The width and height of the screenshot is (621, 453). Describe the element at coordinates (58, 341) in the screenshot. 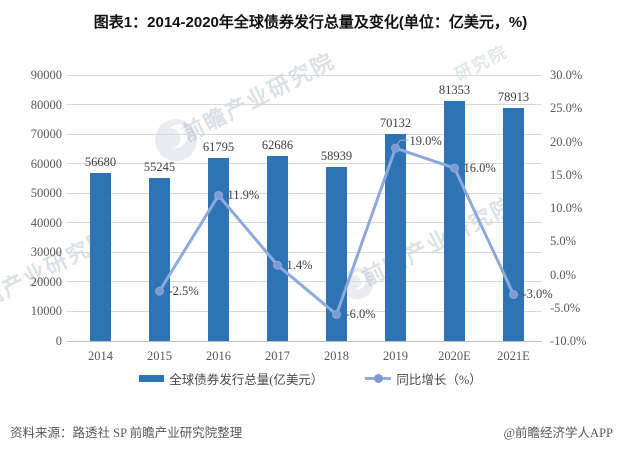

I see `y-axis-label-left: 0` at that location.